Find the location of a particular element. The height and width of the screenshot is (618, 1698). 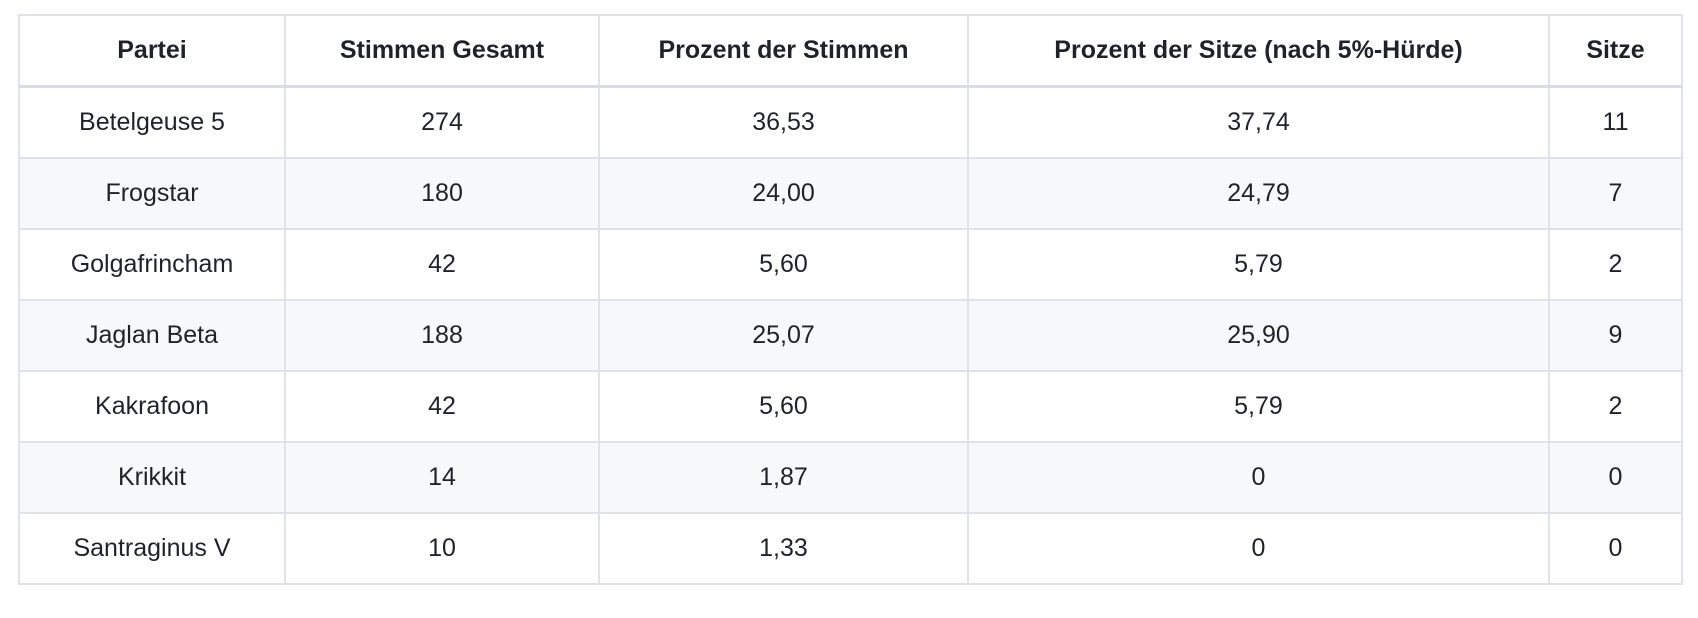

cell-partei: Krikkit is located at coordinates (152, 477).